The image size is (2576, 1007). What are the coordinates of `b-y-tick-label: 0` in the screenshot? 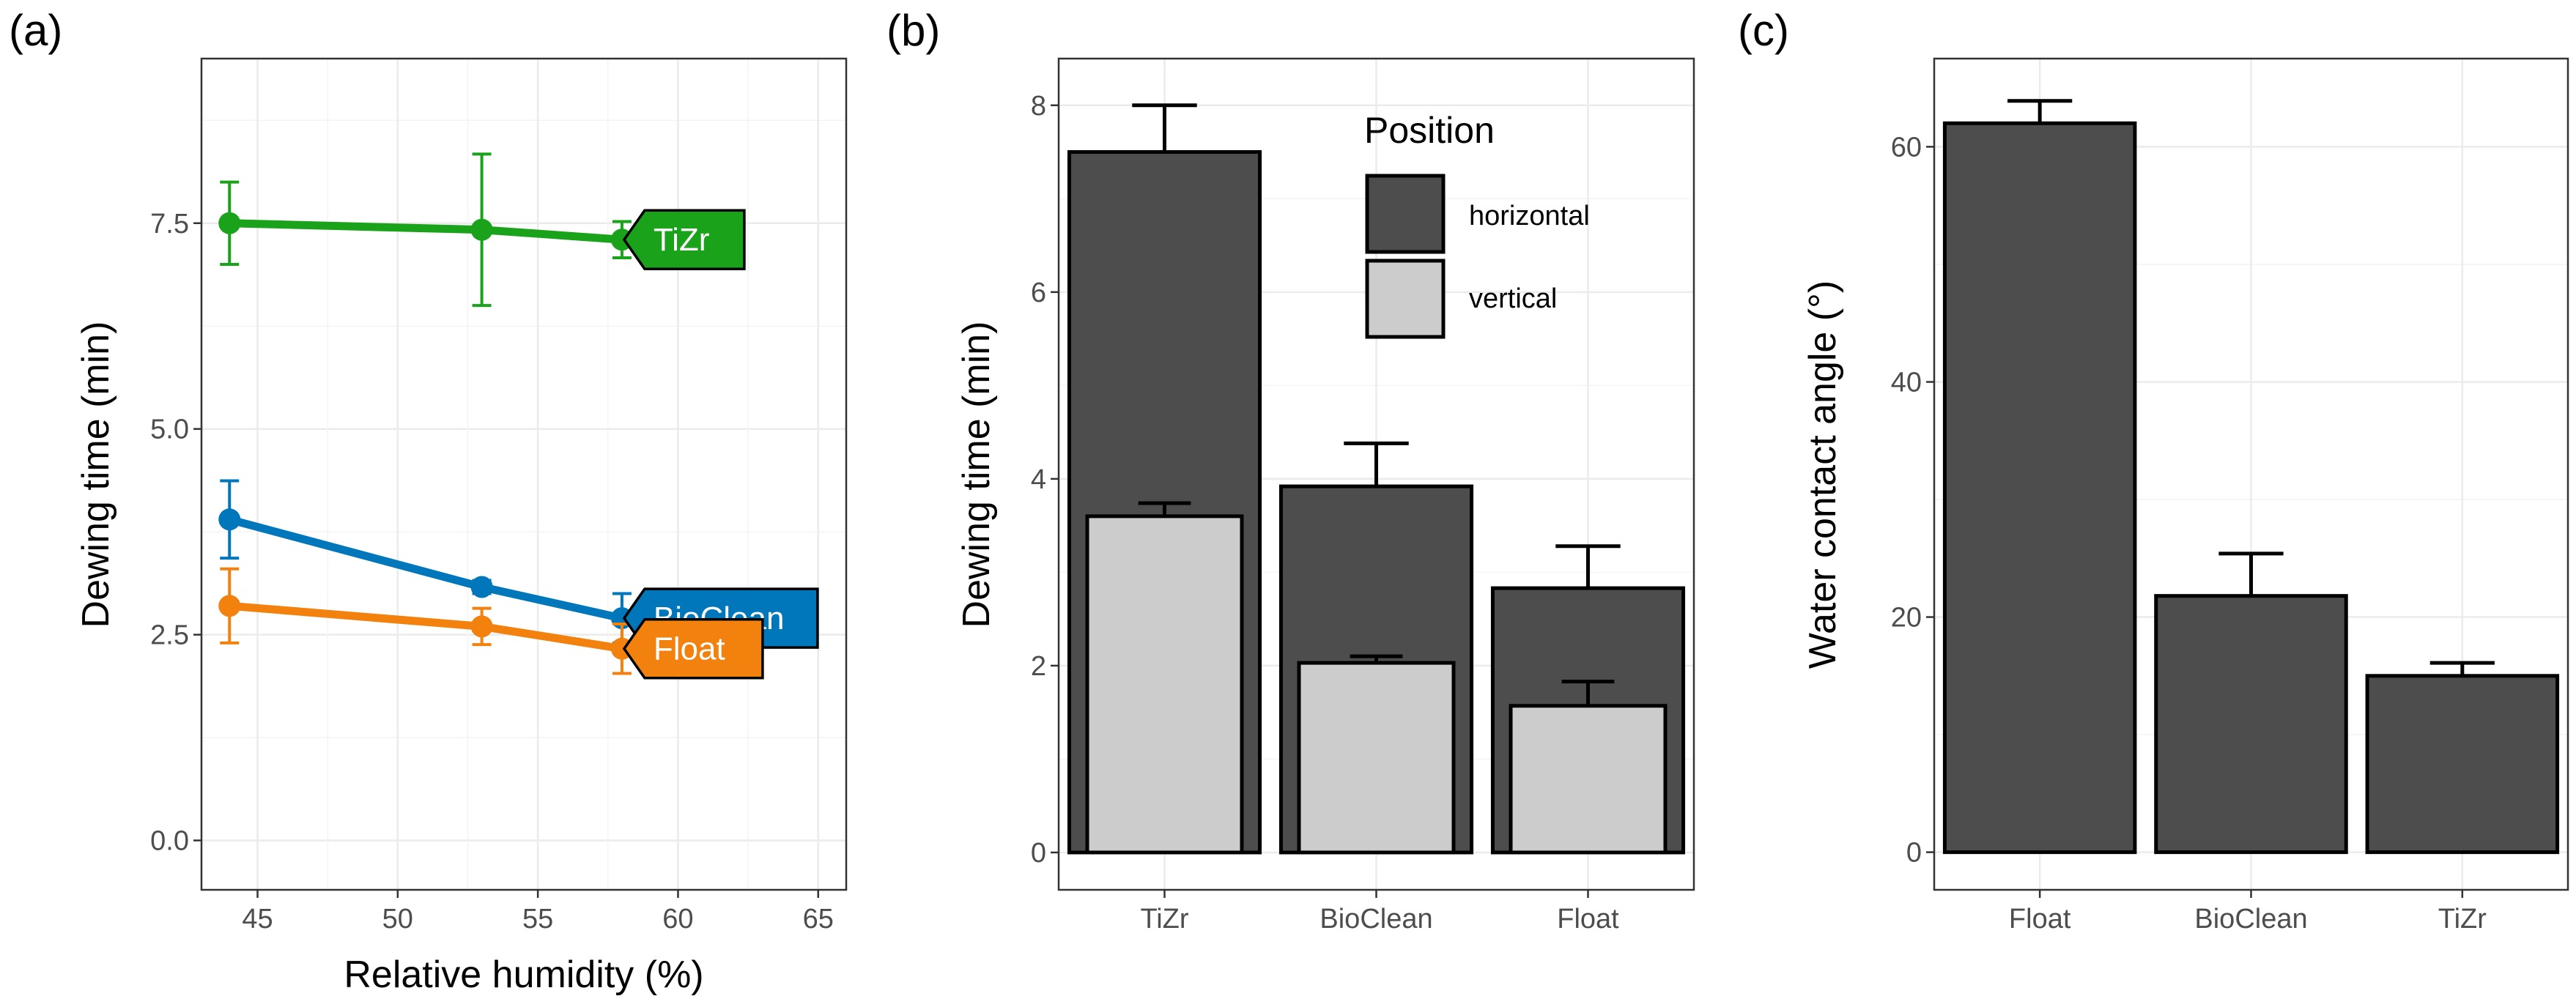 It's located at (1038, 853).